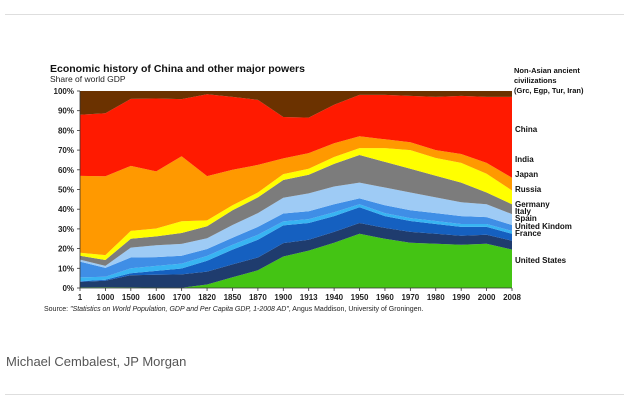 This screenshot has width=629, height=402. Describe the element at coordinates (541, 260) in the screenshot. I see `legend-label-united-states: United States` at that location.